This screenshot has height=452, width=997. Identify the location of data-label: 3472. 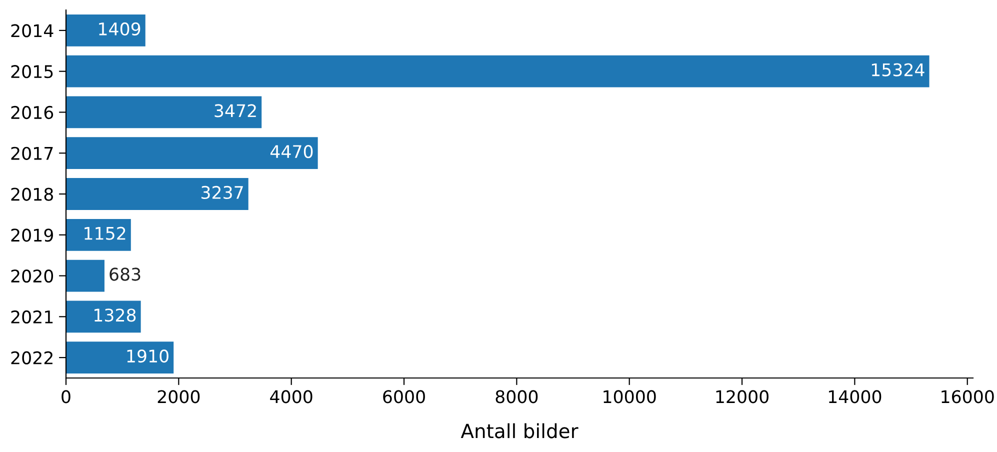
(235, 111).